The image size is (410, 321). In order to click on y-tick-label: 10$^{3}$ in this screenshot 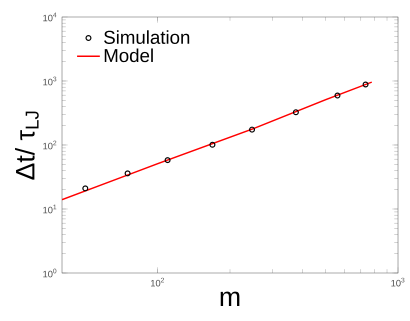, I will do `click(49, 81)`.